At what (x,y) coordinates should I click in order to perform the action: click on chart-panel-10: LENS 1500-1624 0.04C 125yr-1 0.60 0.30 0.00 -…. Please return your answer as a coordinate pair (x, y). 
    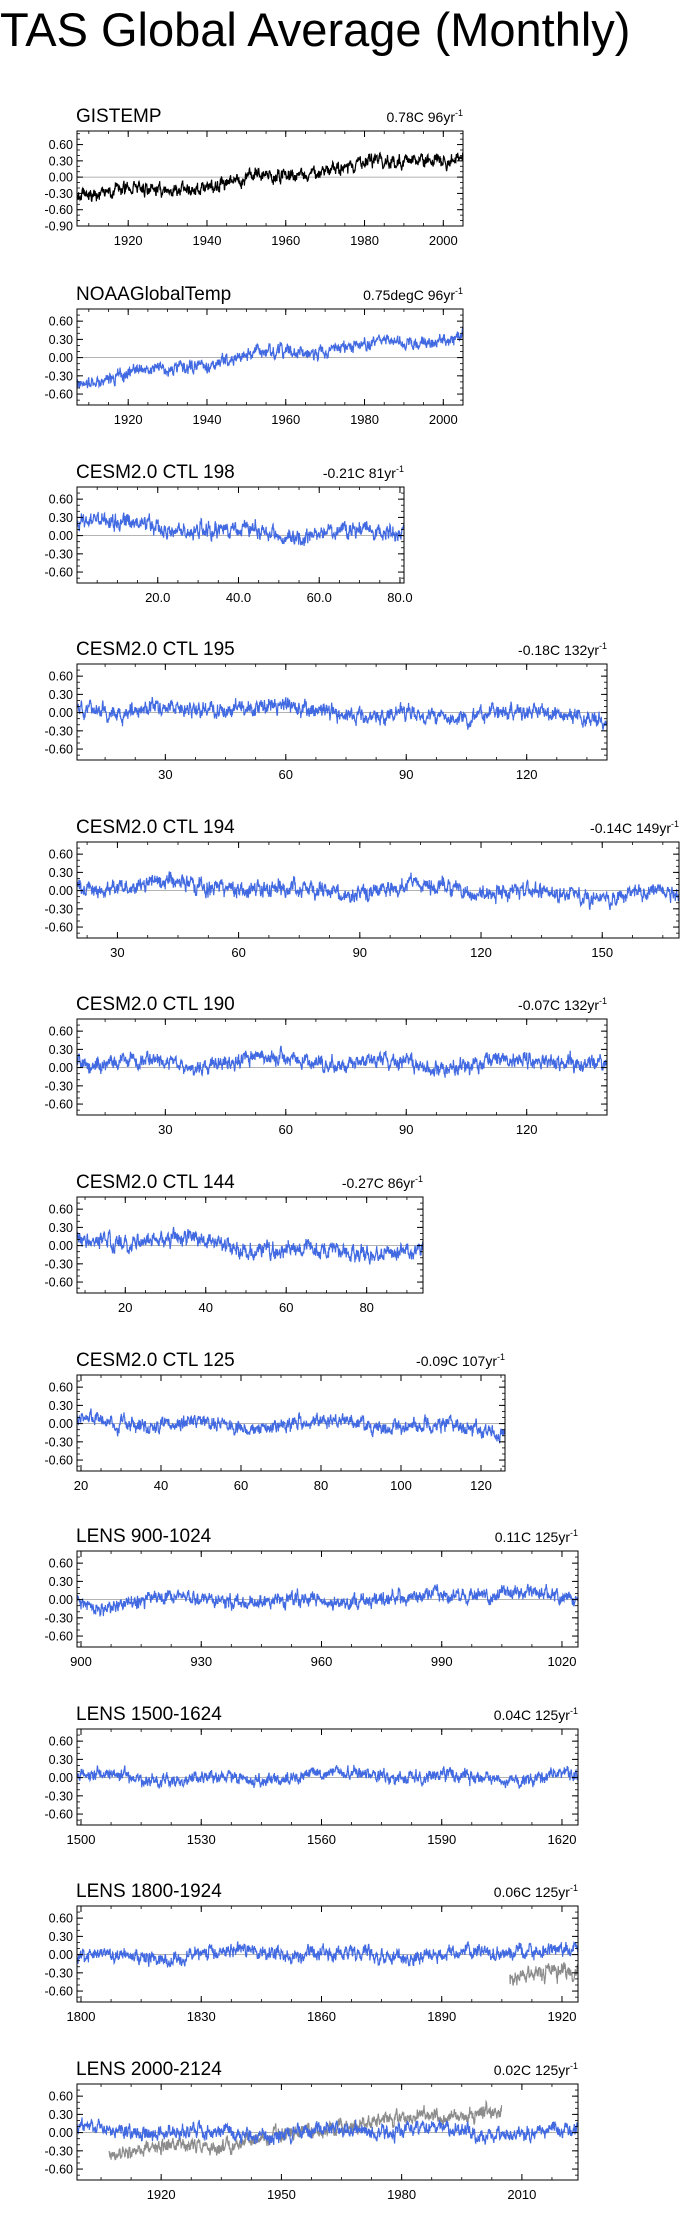
    Looking at the image, I should click on (312, 1775).